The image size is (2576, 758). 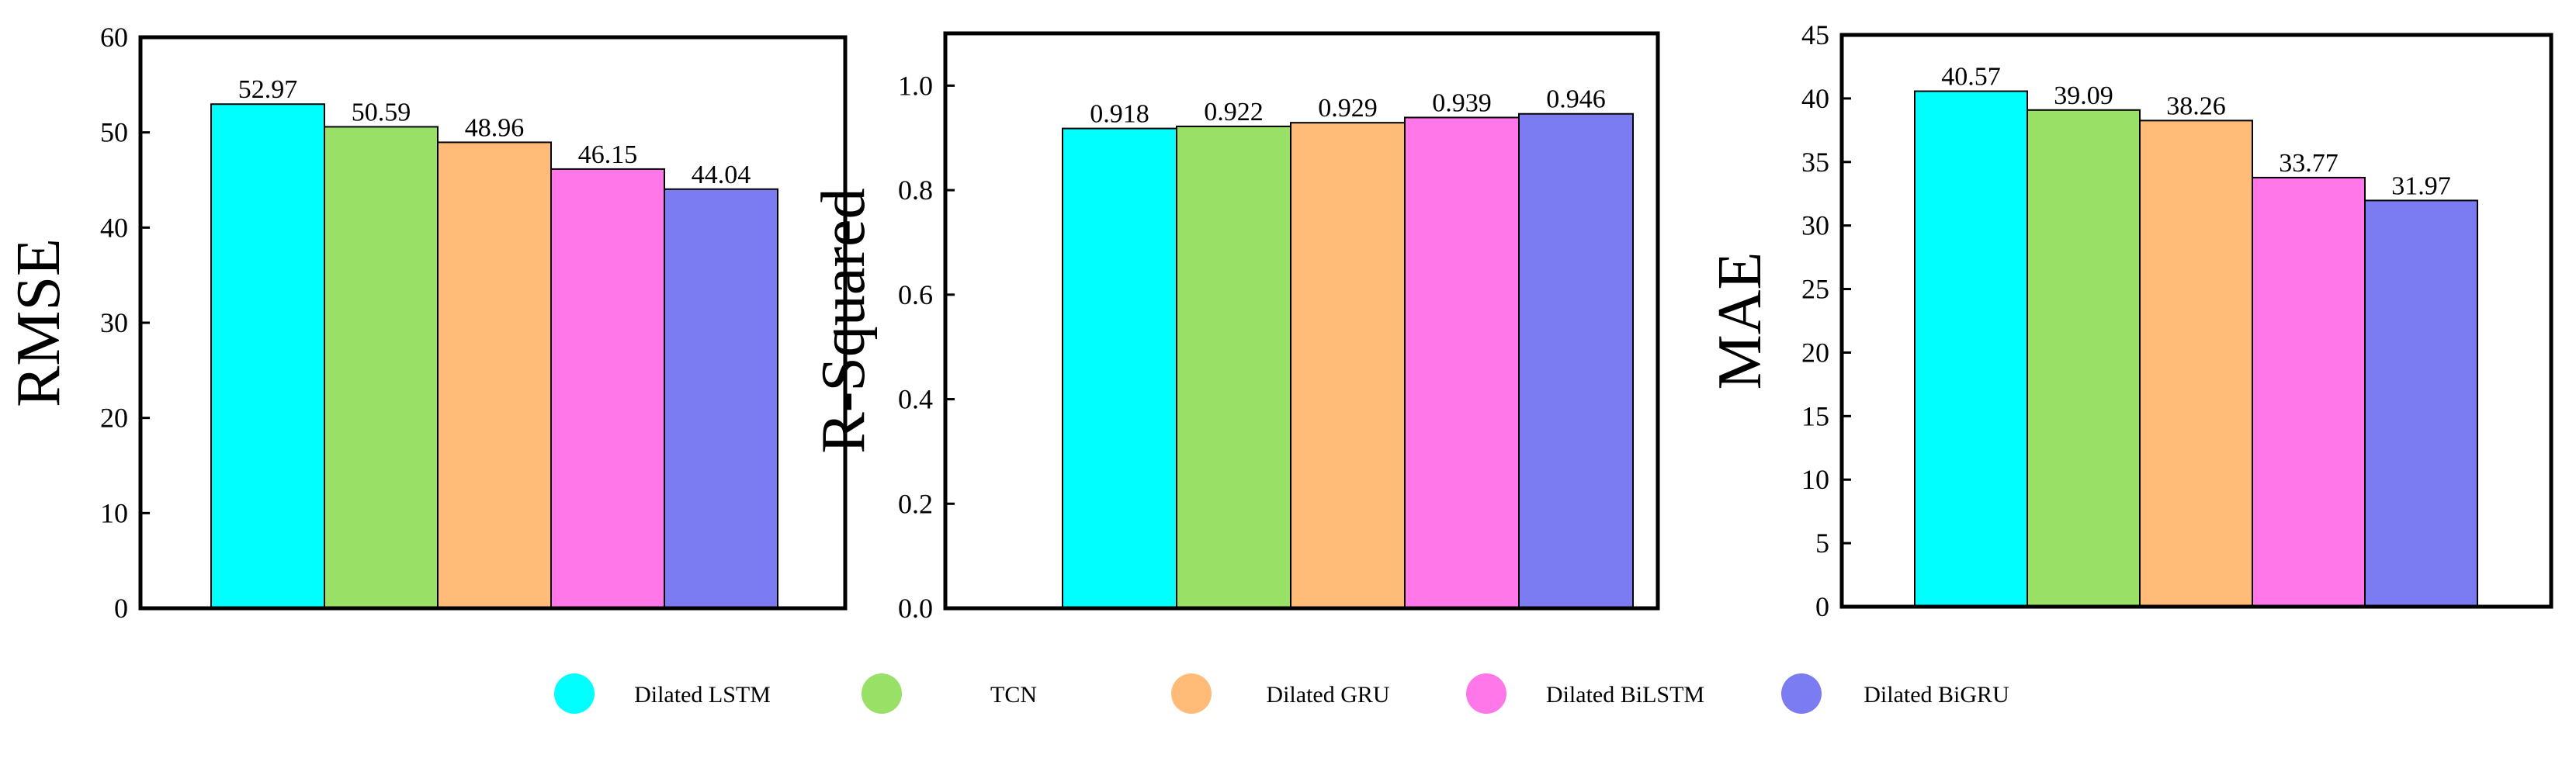 I want to click on bar-value-label: 50.59, so click(x=381, y=112).